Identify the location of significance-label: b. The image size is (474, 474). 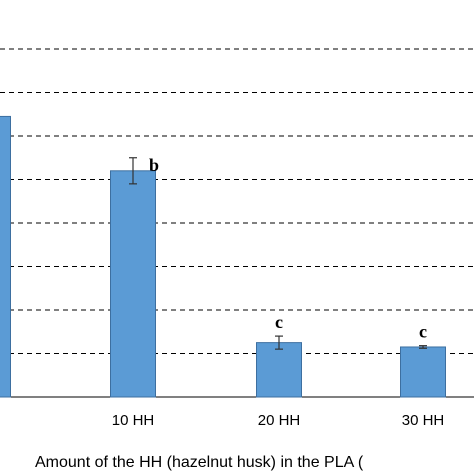
(154, 165).